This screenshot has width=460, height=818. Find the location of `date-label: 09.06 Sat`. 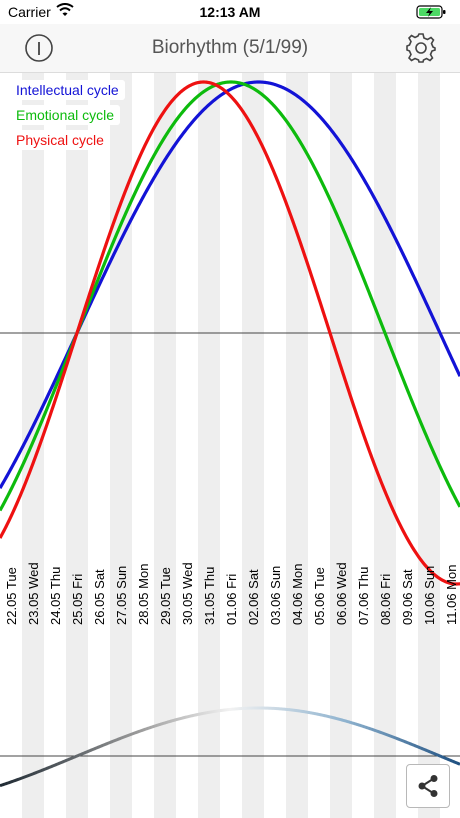

date-label: 09.06 Sat is located at coordinates (407, 597).